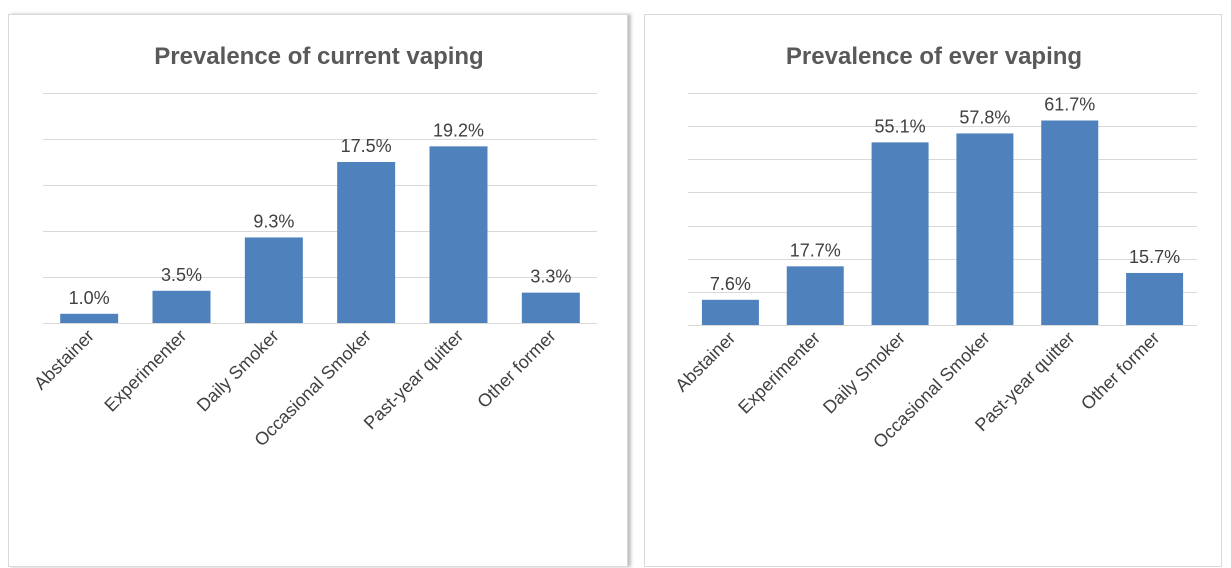  I want to click on data-label: 19.2%, so click(458, 130).